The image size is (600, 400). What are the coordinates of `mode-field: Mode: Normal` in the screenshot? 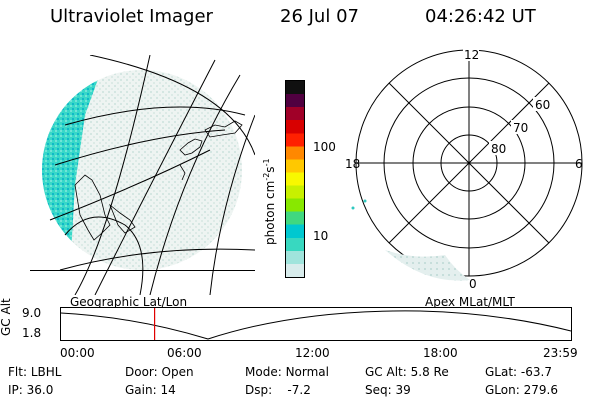 It's located at (287, 372).